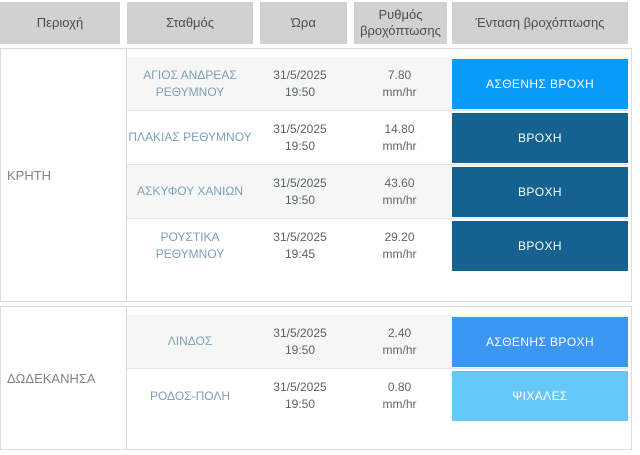 Image resolution: width=640 pixels, height=455 pixels. Describe the element at coordinates (399, 332) in the screenshot. I see `rate-value: 2.40` at that location.